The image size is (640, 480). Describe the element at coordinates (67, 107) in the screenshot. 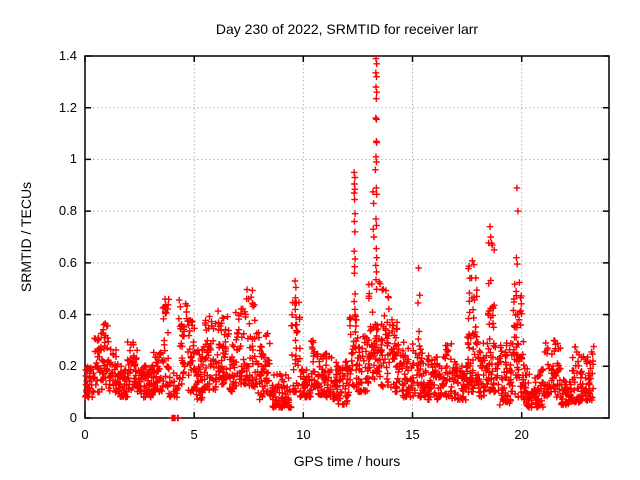

I see `y-tick-label: 1.2` at that location.